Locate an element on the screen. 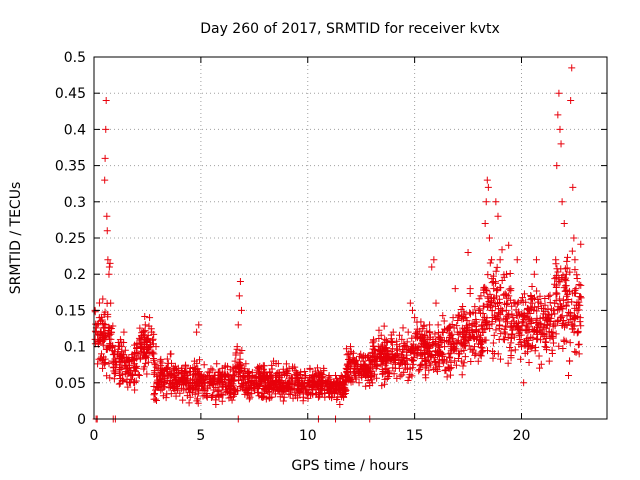  y-tick-label: 0.1 is located at coordinates (75, 348).